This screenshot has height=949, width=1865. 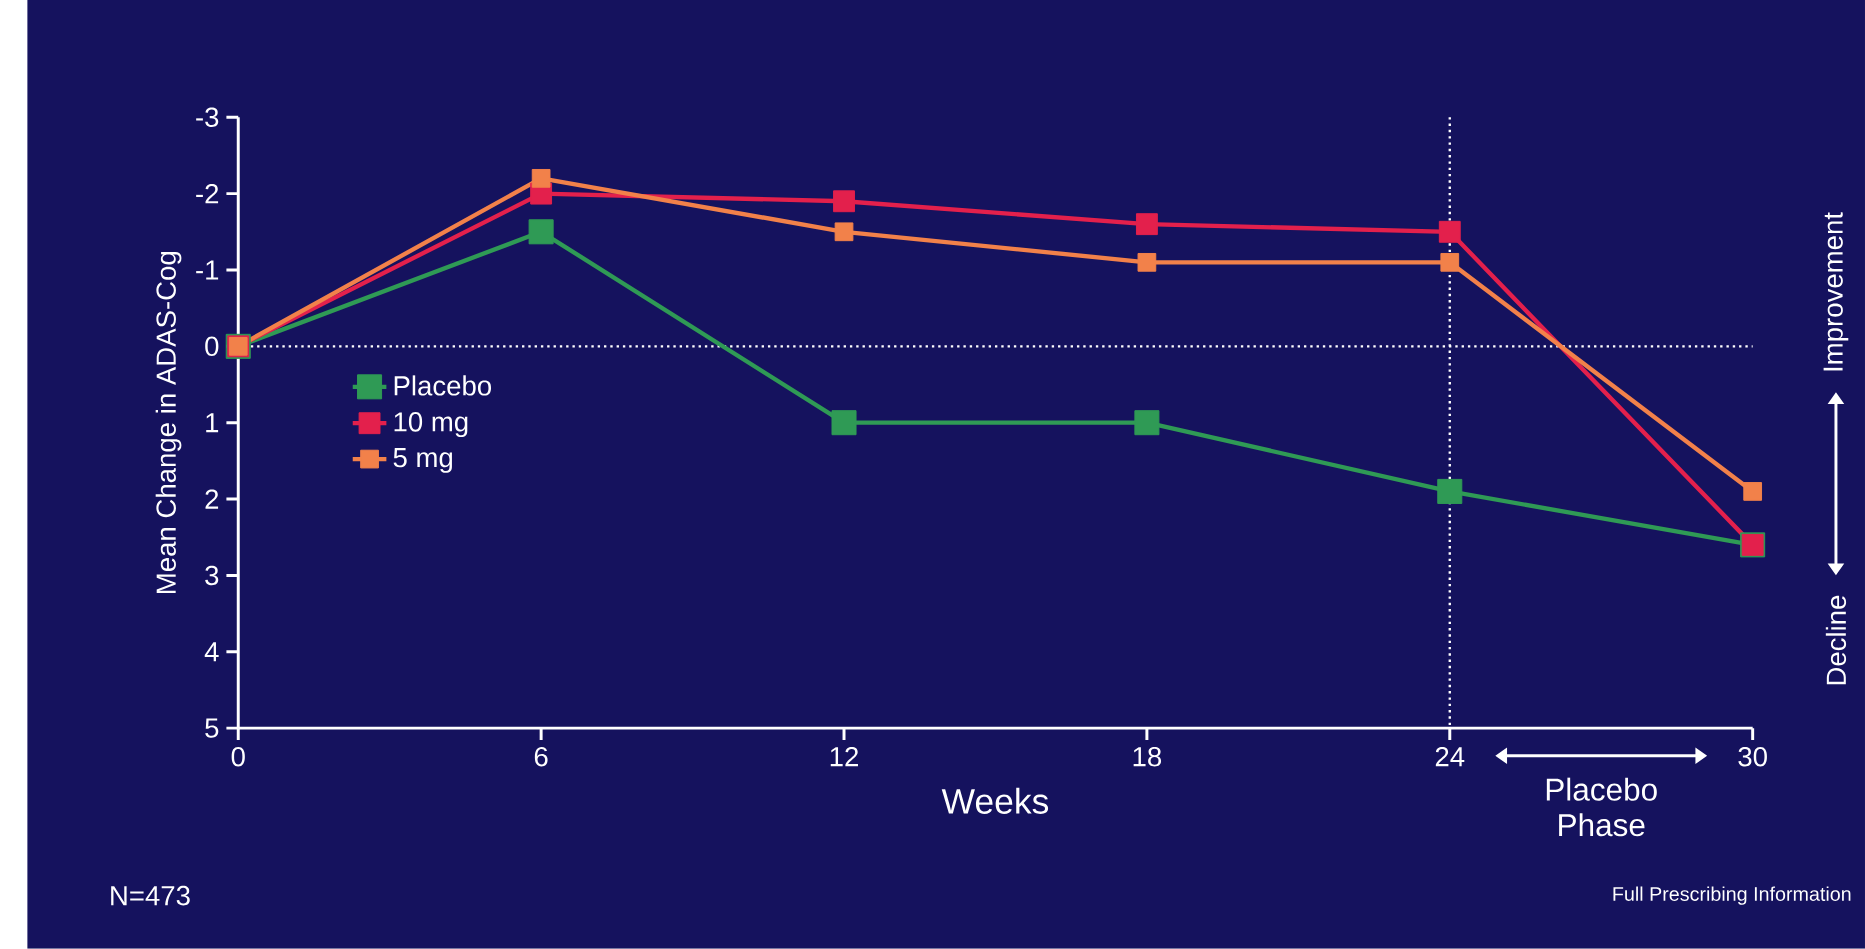 What do you see at coordinates (207, 270) in the screenshot?
I see `y-tick-label: -1` at bounding box center [207, 270].